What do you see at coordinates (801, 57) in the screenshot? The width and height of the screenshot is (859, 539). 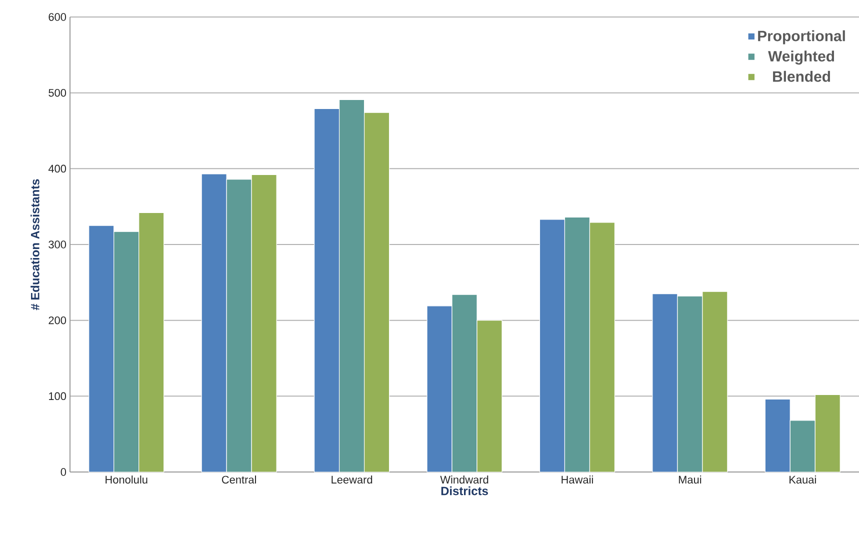 I see `legend-label: Weighted` at bounding box center [801, 57].